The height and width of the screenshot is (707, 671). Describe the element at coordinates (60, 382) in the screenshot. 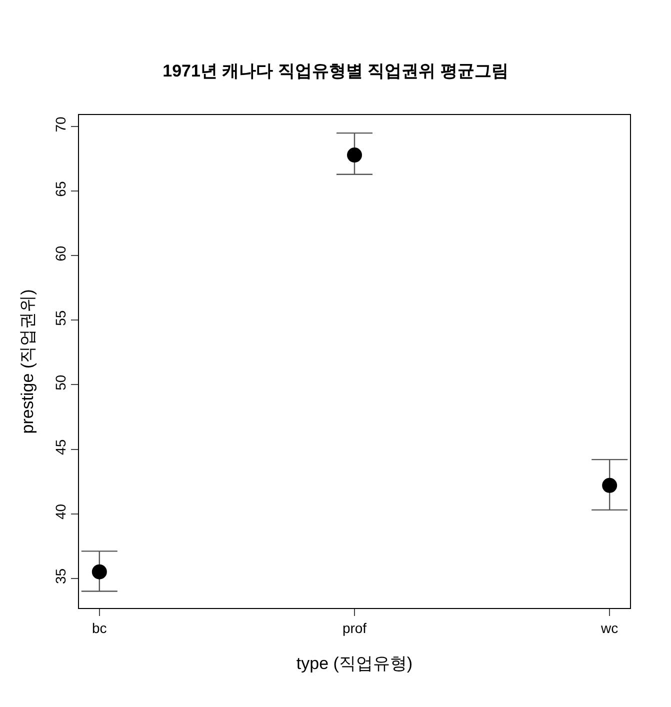

I see `y-tick-label: 50` at that location.